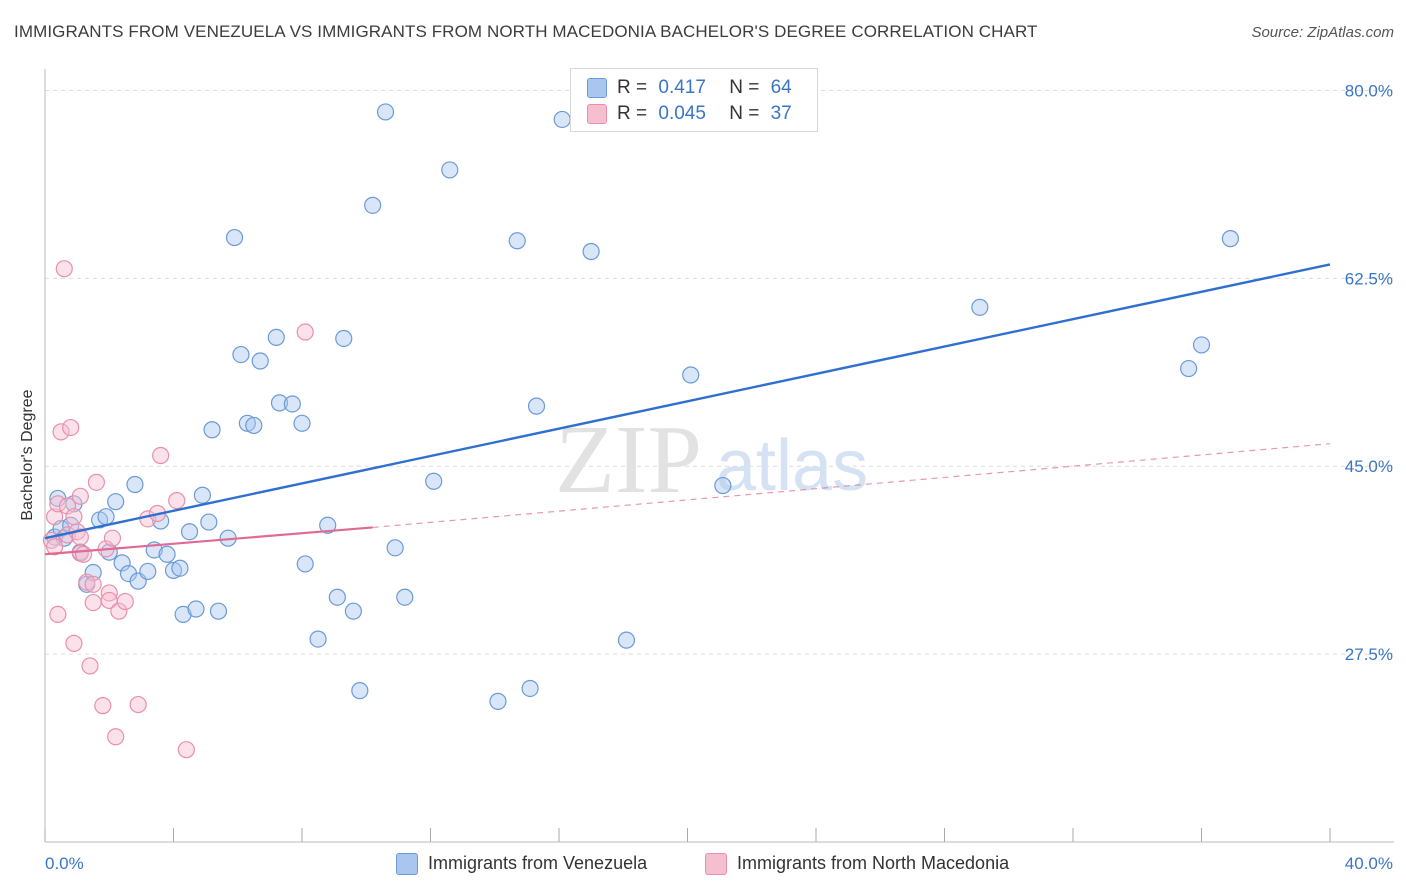 Image resolution: width=1406 pixels, height=892 pixels. Describe the element at coordinates (873, 863) in the screenshot. I see `bottom-legend-label: Immigrants from North Macedonia` at that location.